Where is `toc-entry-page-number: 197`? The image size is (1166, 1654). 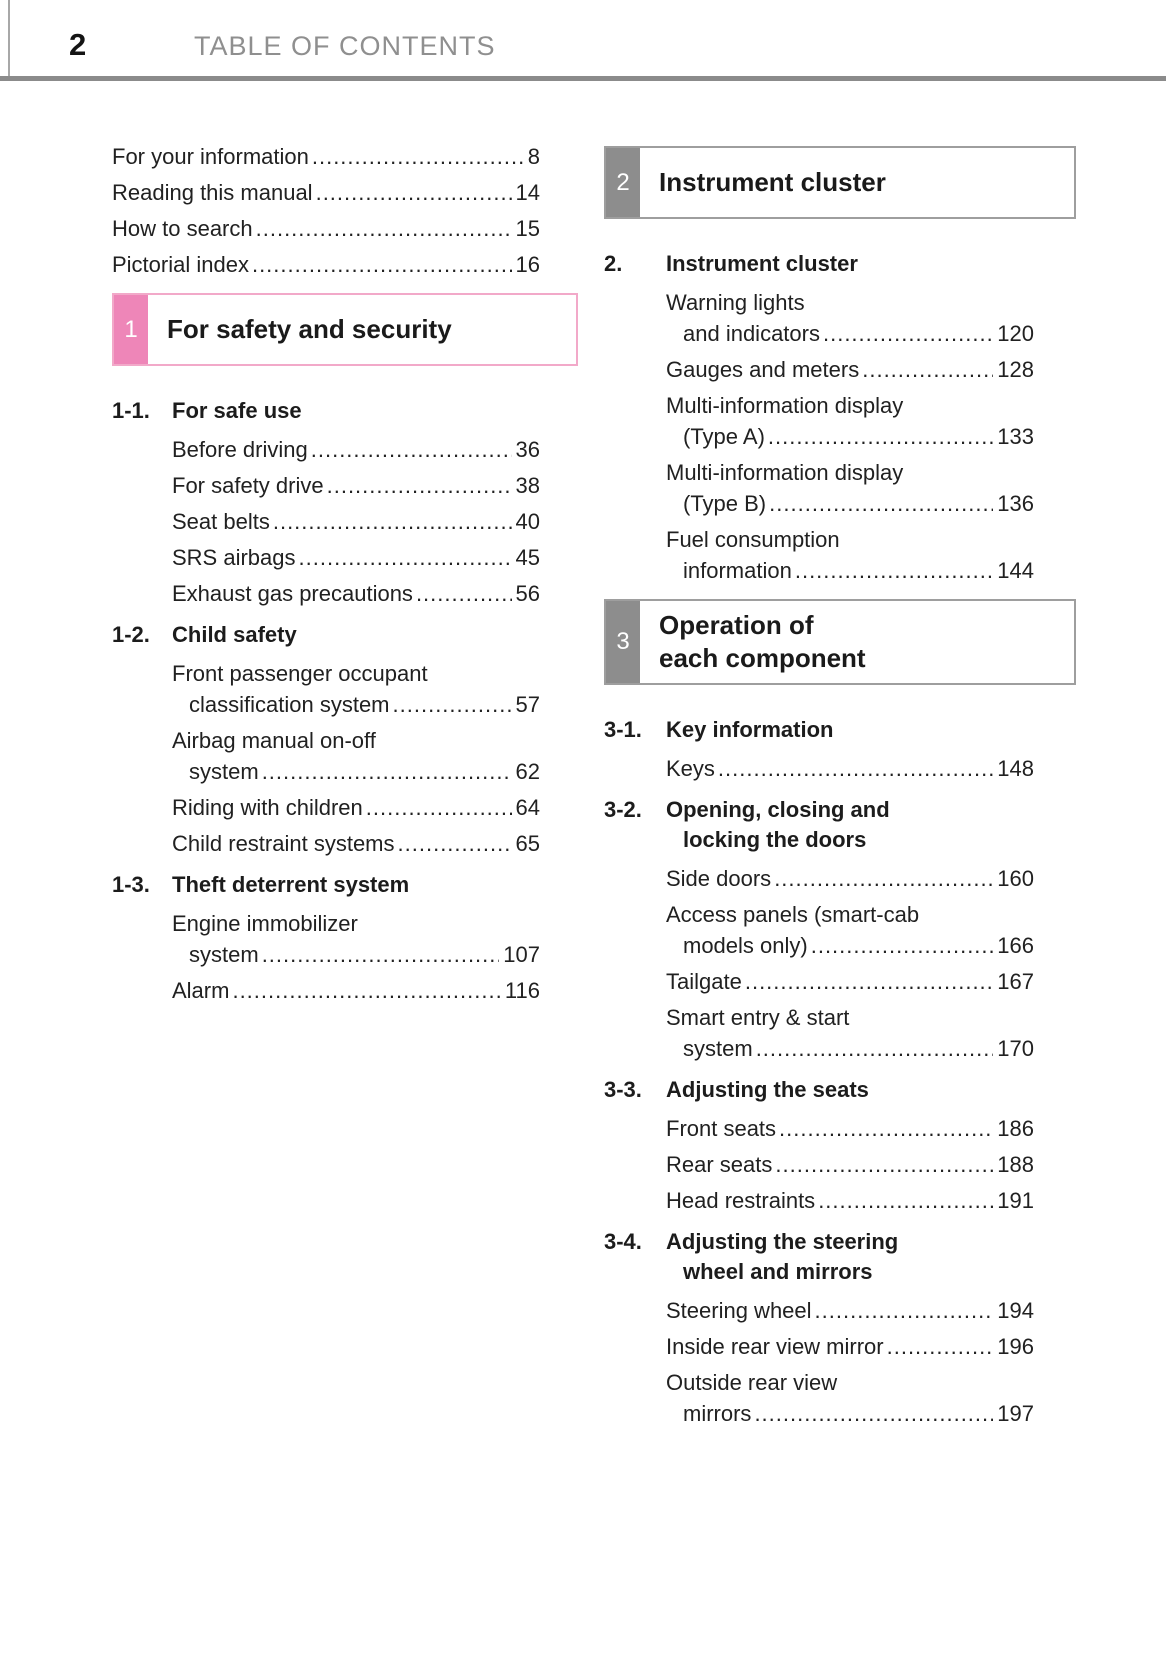 toc-entry-page-number: 197 is located at coordinates (1015, 1413).